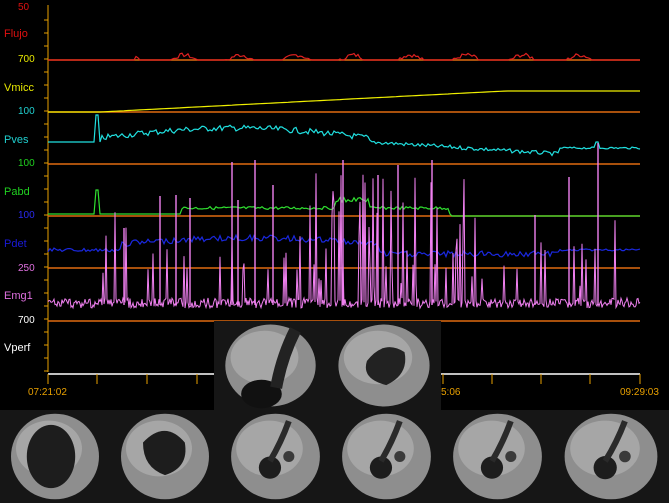  What do you see at coordinates (26, 59) in the screenshot?
I see `scale-label-vmicc: 700` at bounding box center [26, 59].